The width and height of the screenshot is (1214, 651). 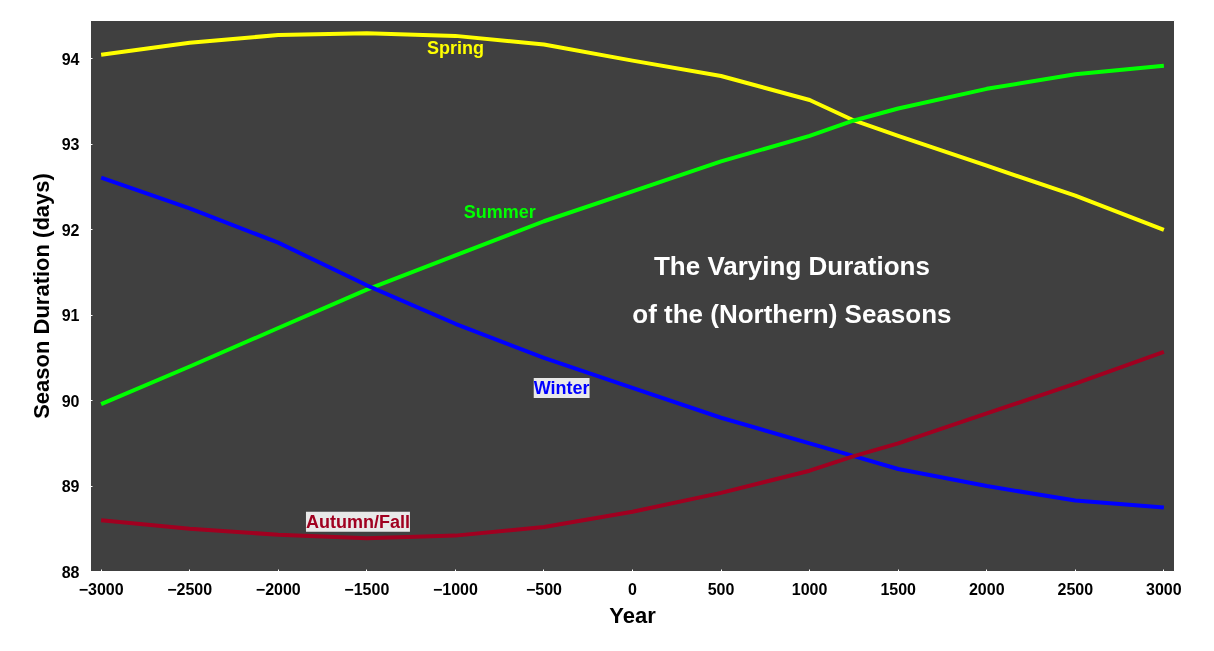 I want to click on x-tick-label: −3000, so click(x=101, y=589).